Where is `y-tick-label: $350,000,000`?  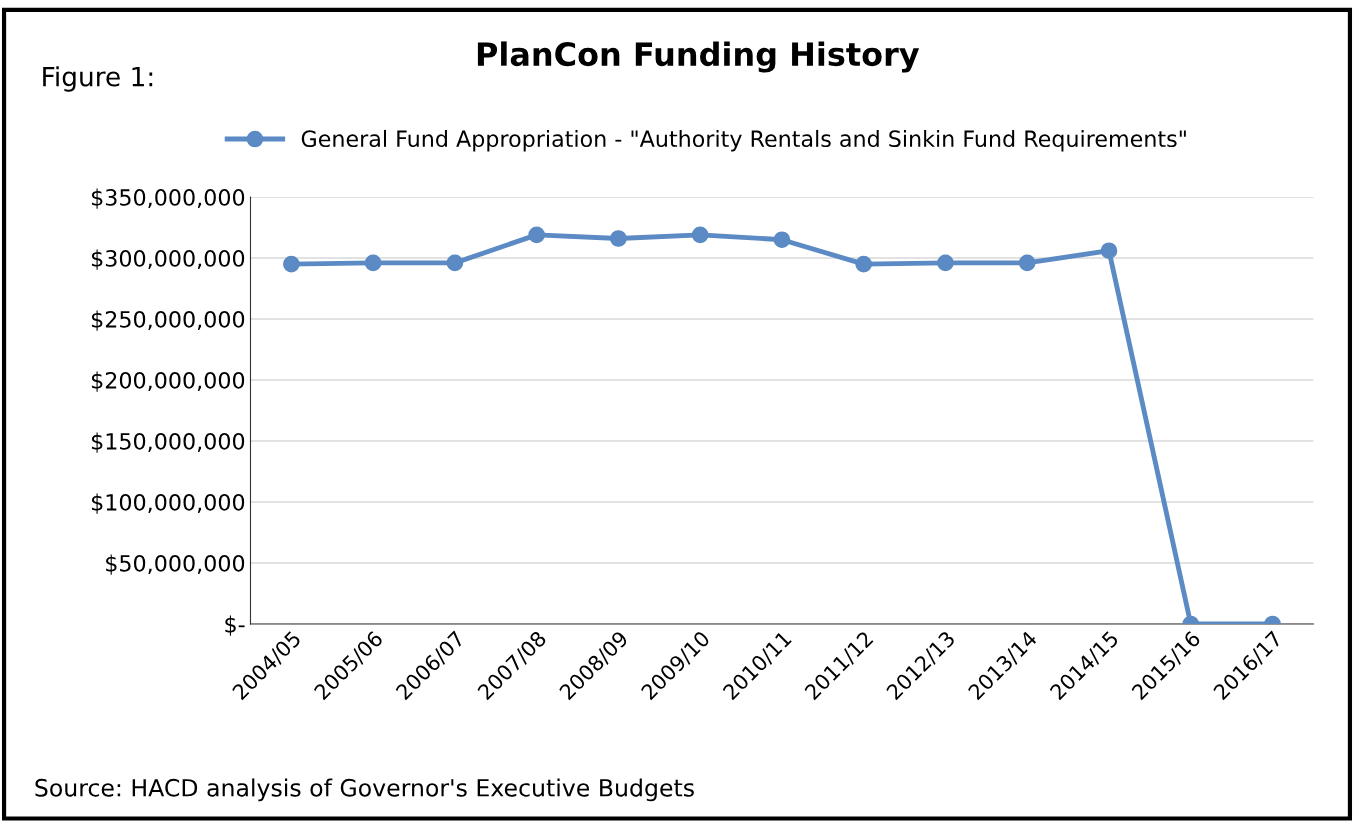
y-tick-label: $350,000,000 is located at coordinates (168, 198).